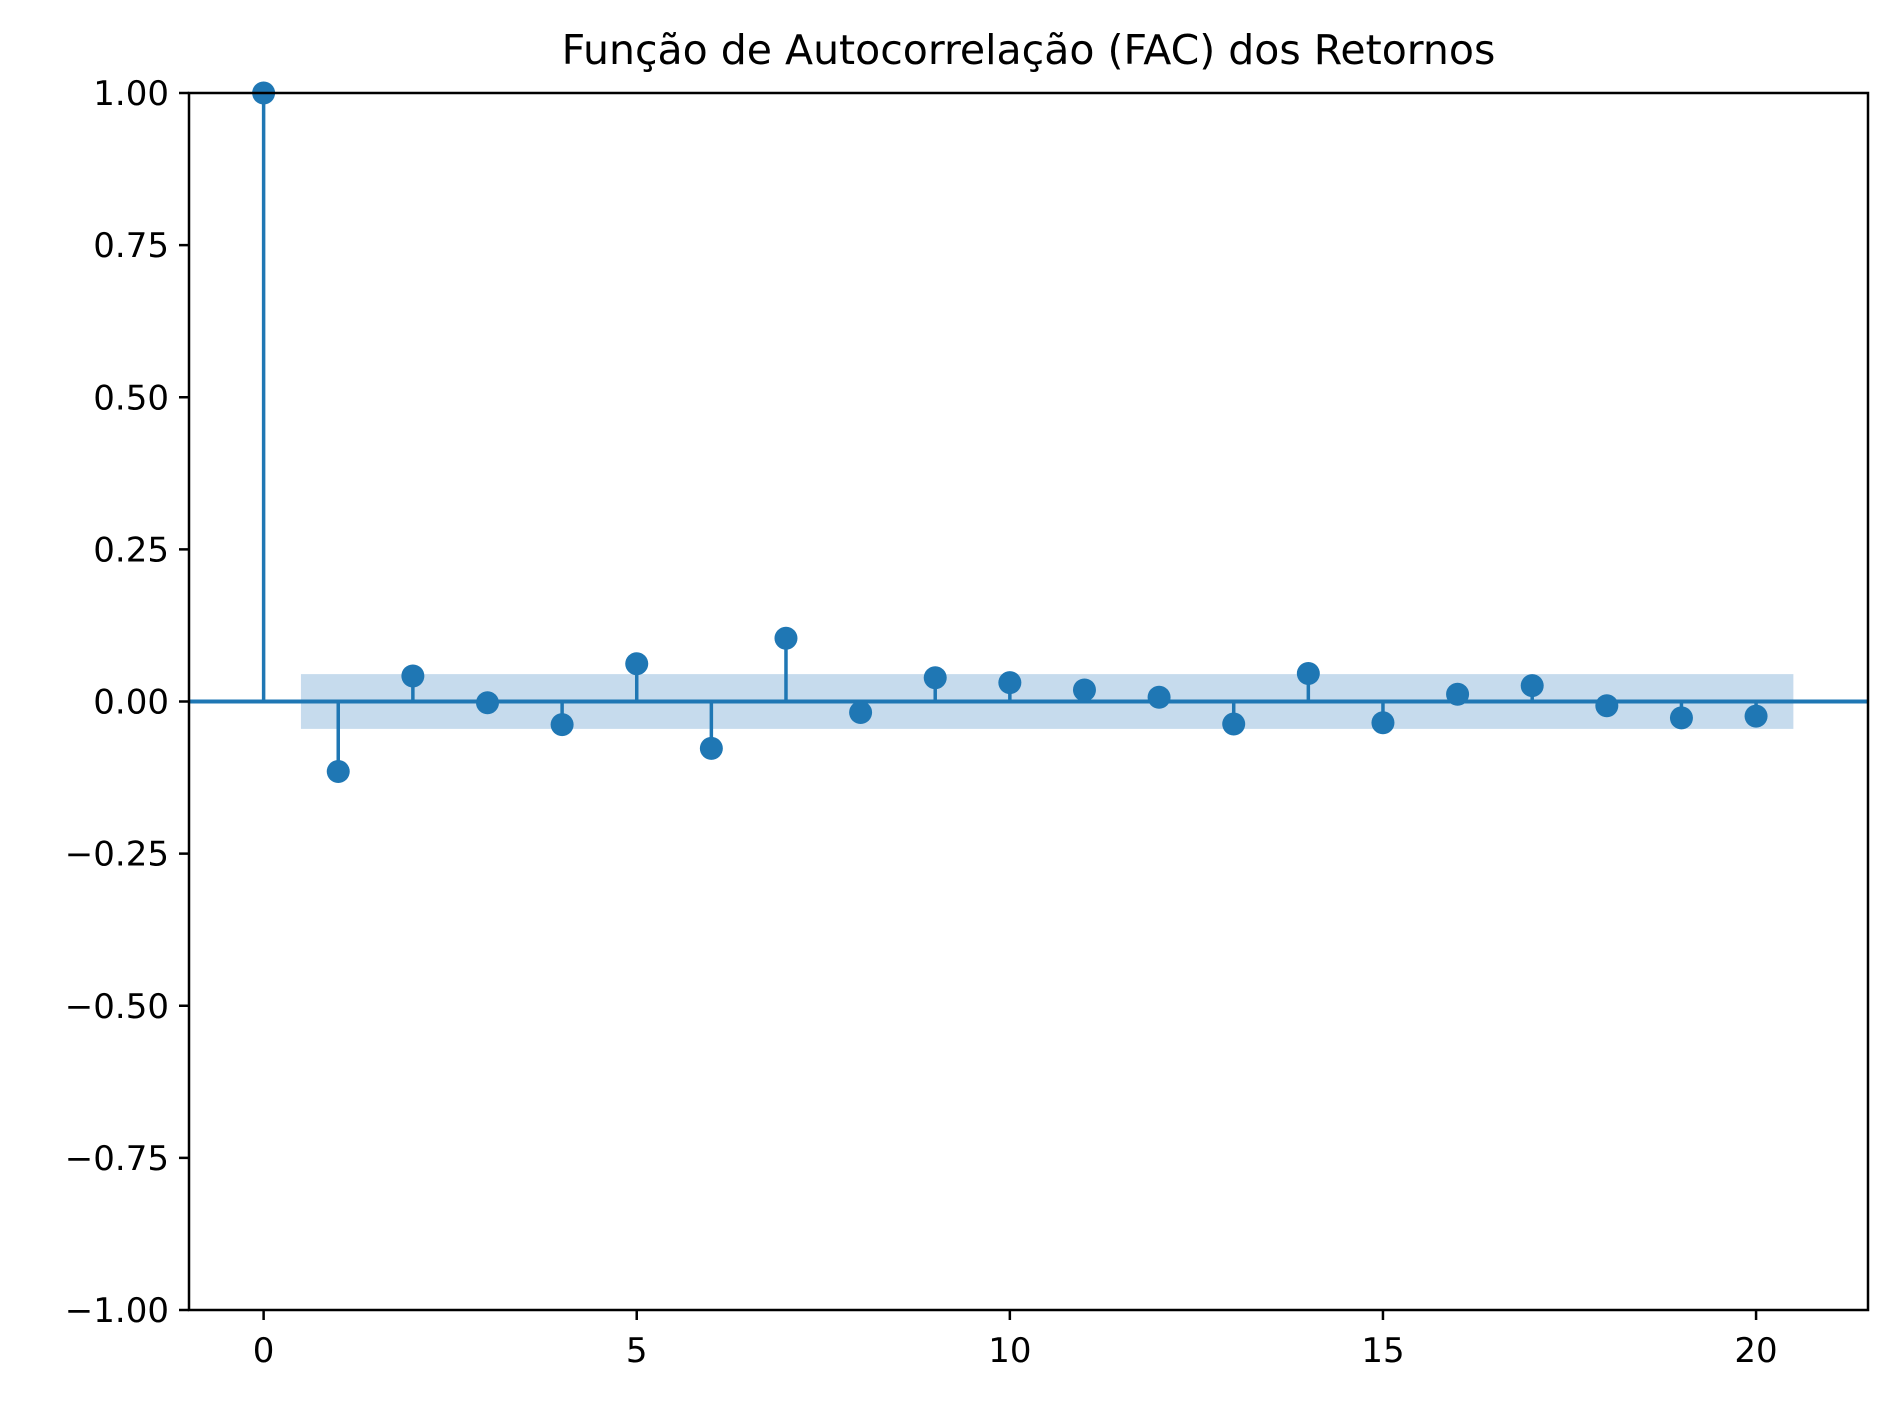 This screenshot has height=1406, width=1890. I want to click on y-tick-label: 0.25, so click(131, 550).